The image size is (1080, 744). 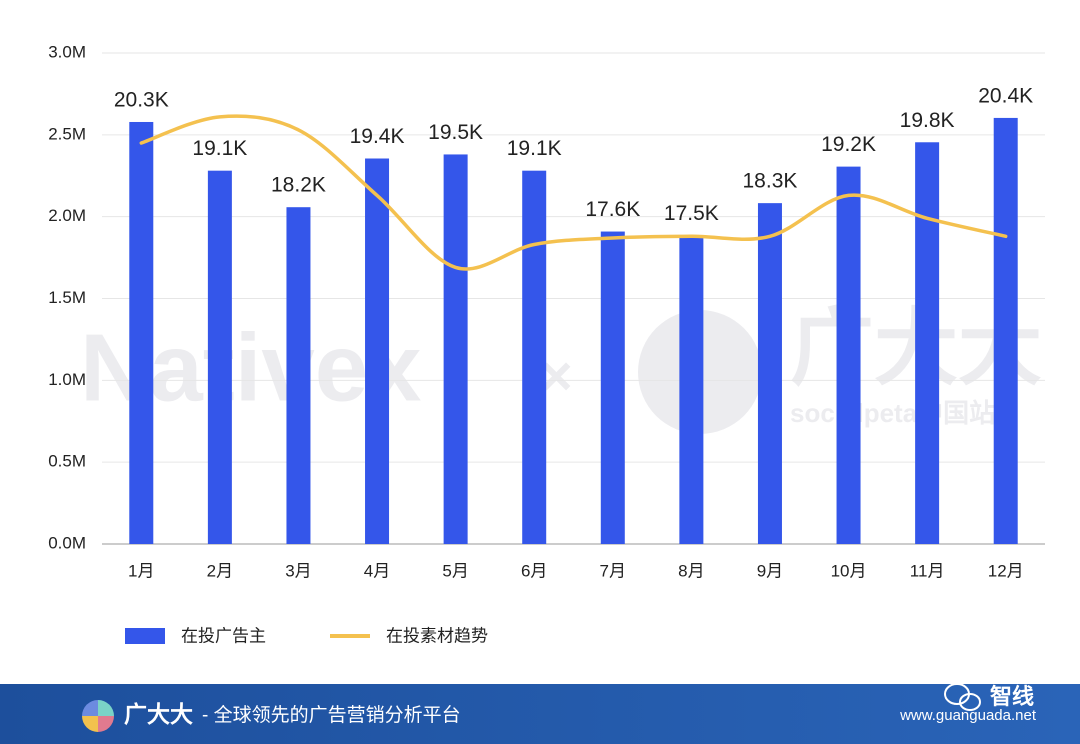 What do you see at coordinates (1012, 696) in the screenshot?
I see `footer-account: 智线` at bounding box center [1012, 696].